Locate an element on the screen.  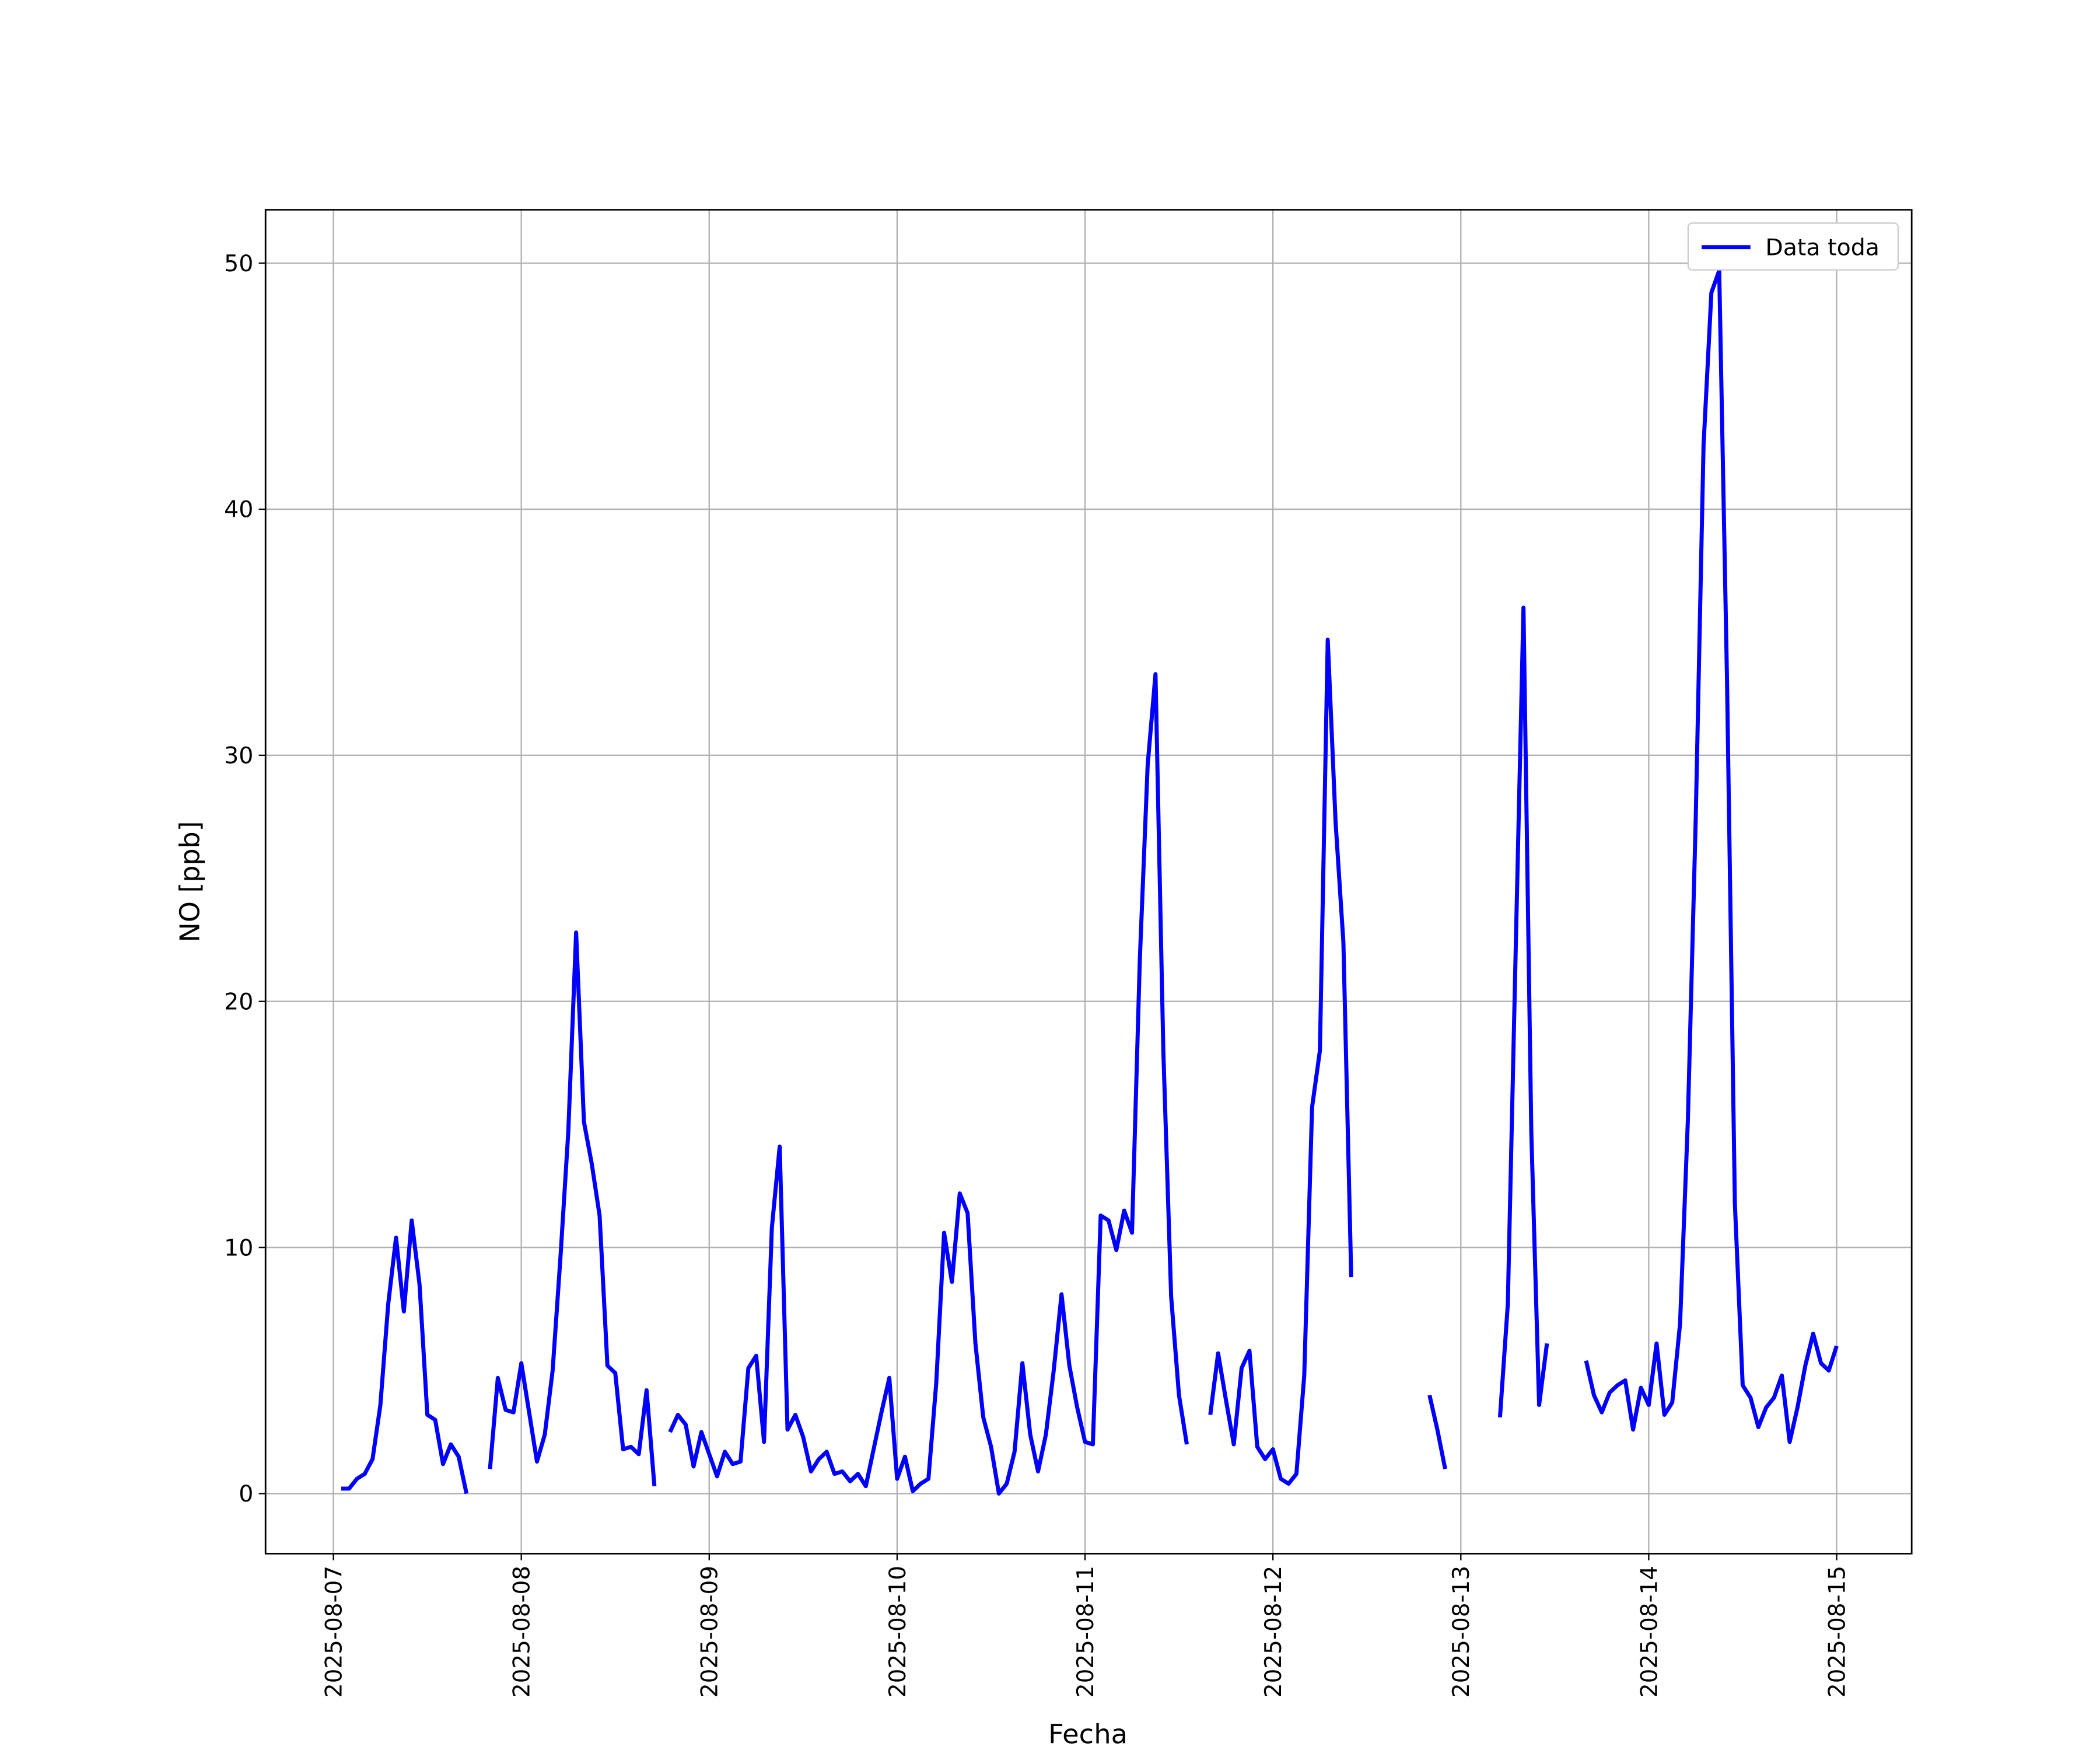
x-tick-label: 2025-08-13 is located at coordinates (1461, 1632).